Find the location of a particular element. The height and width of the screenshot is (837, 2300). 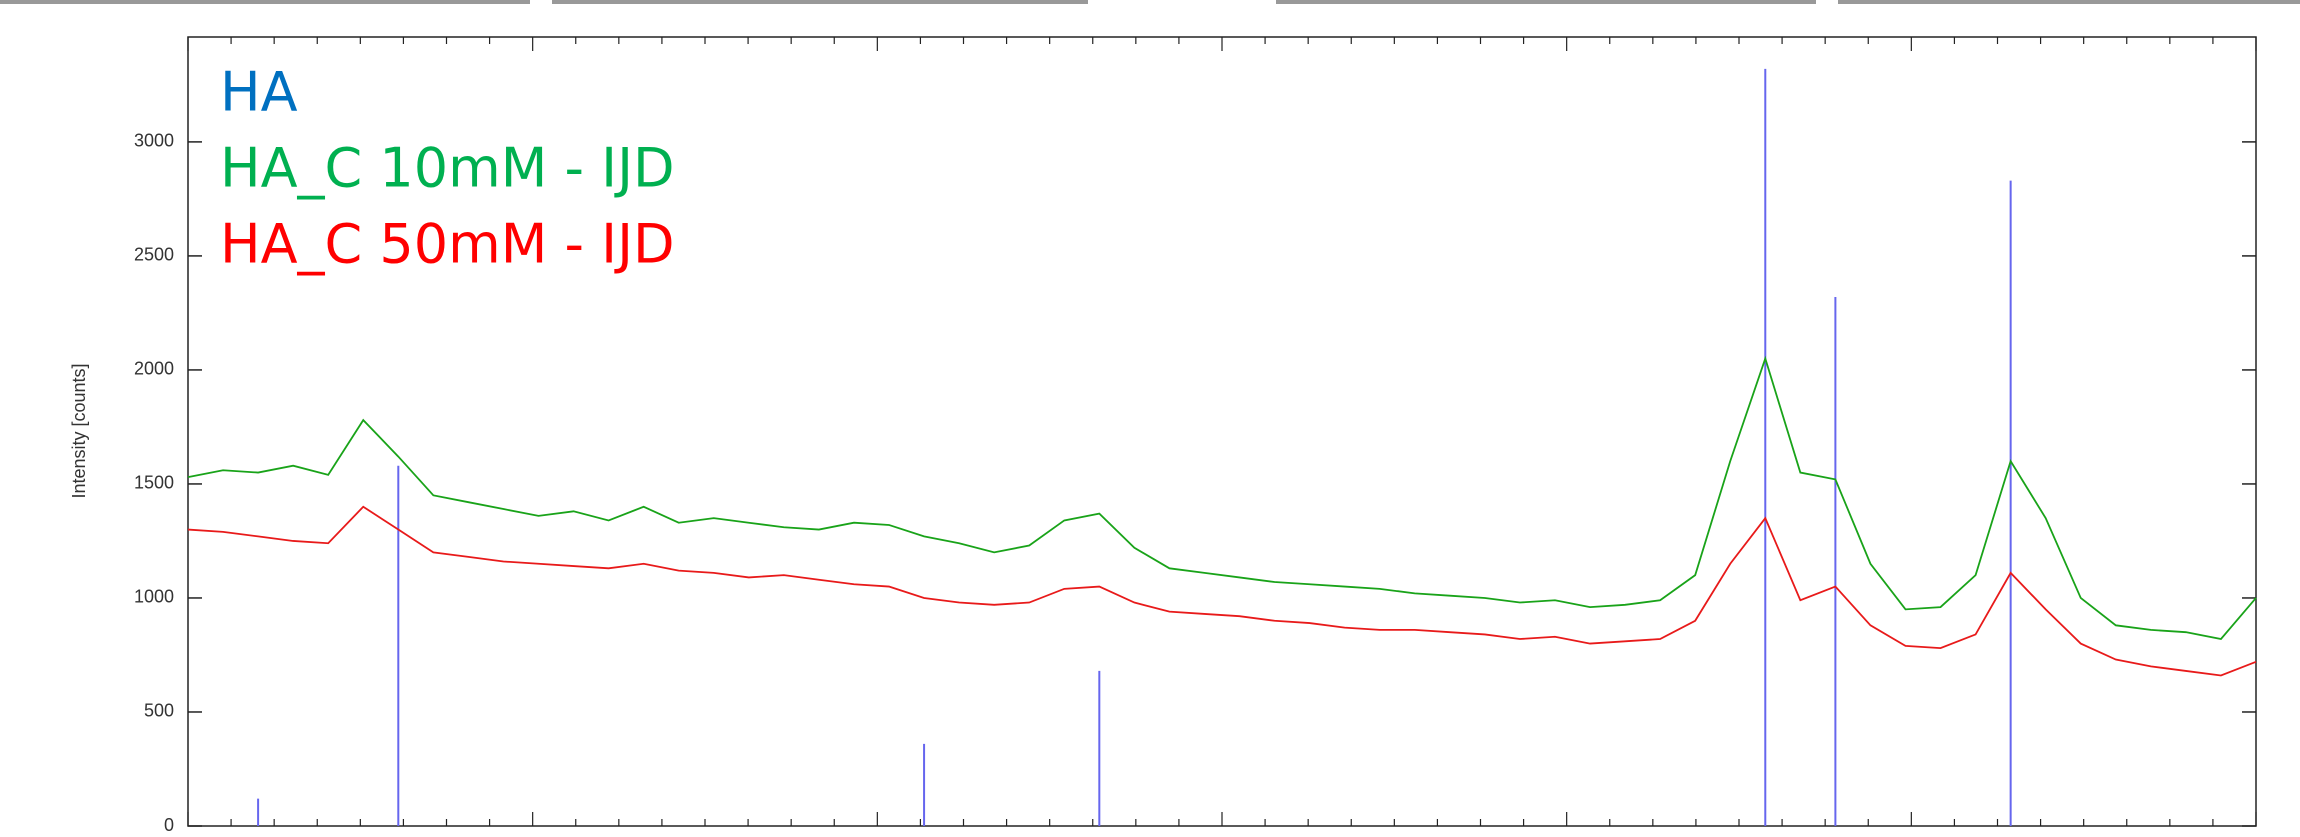

legend-entry: HA is located at coordinates (259, 92).